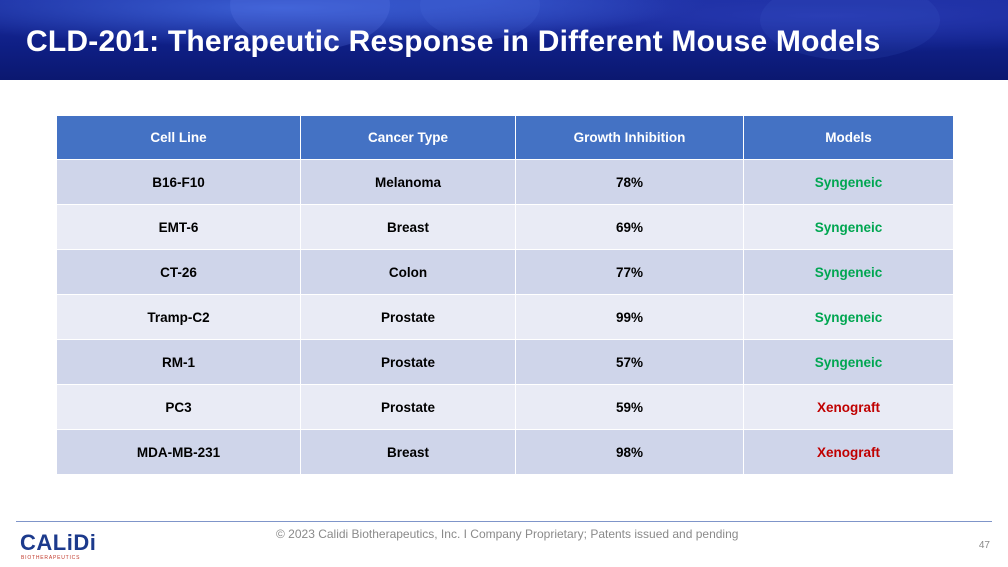 The height and width of the screenshot is (567, 1008). I want to click on footer-divider, so click(504, 521).